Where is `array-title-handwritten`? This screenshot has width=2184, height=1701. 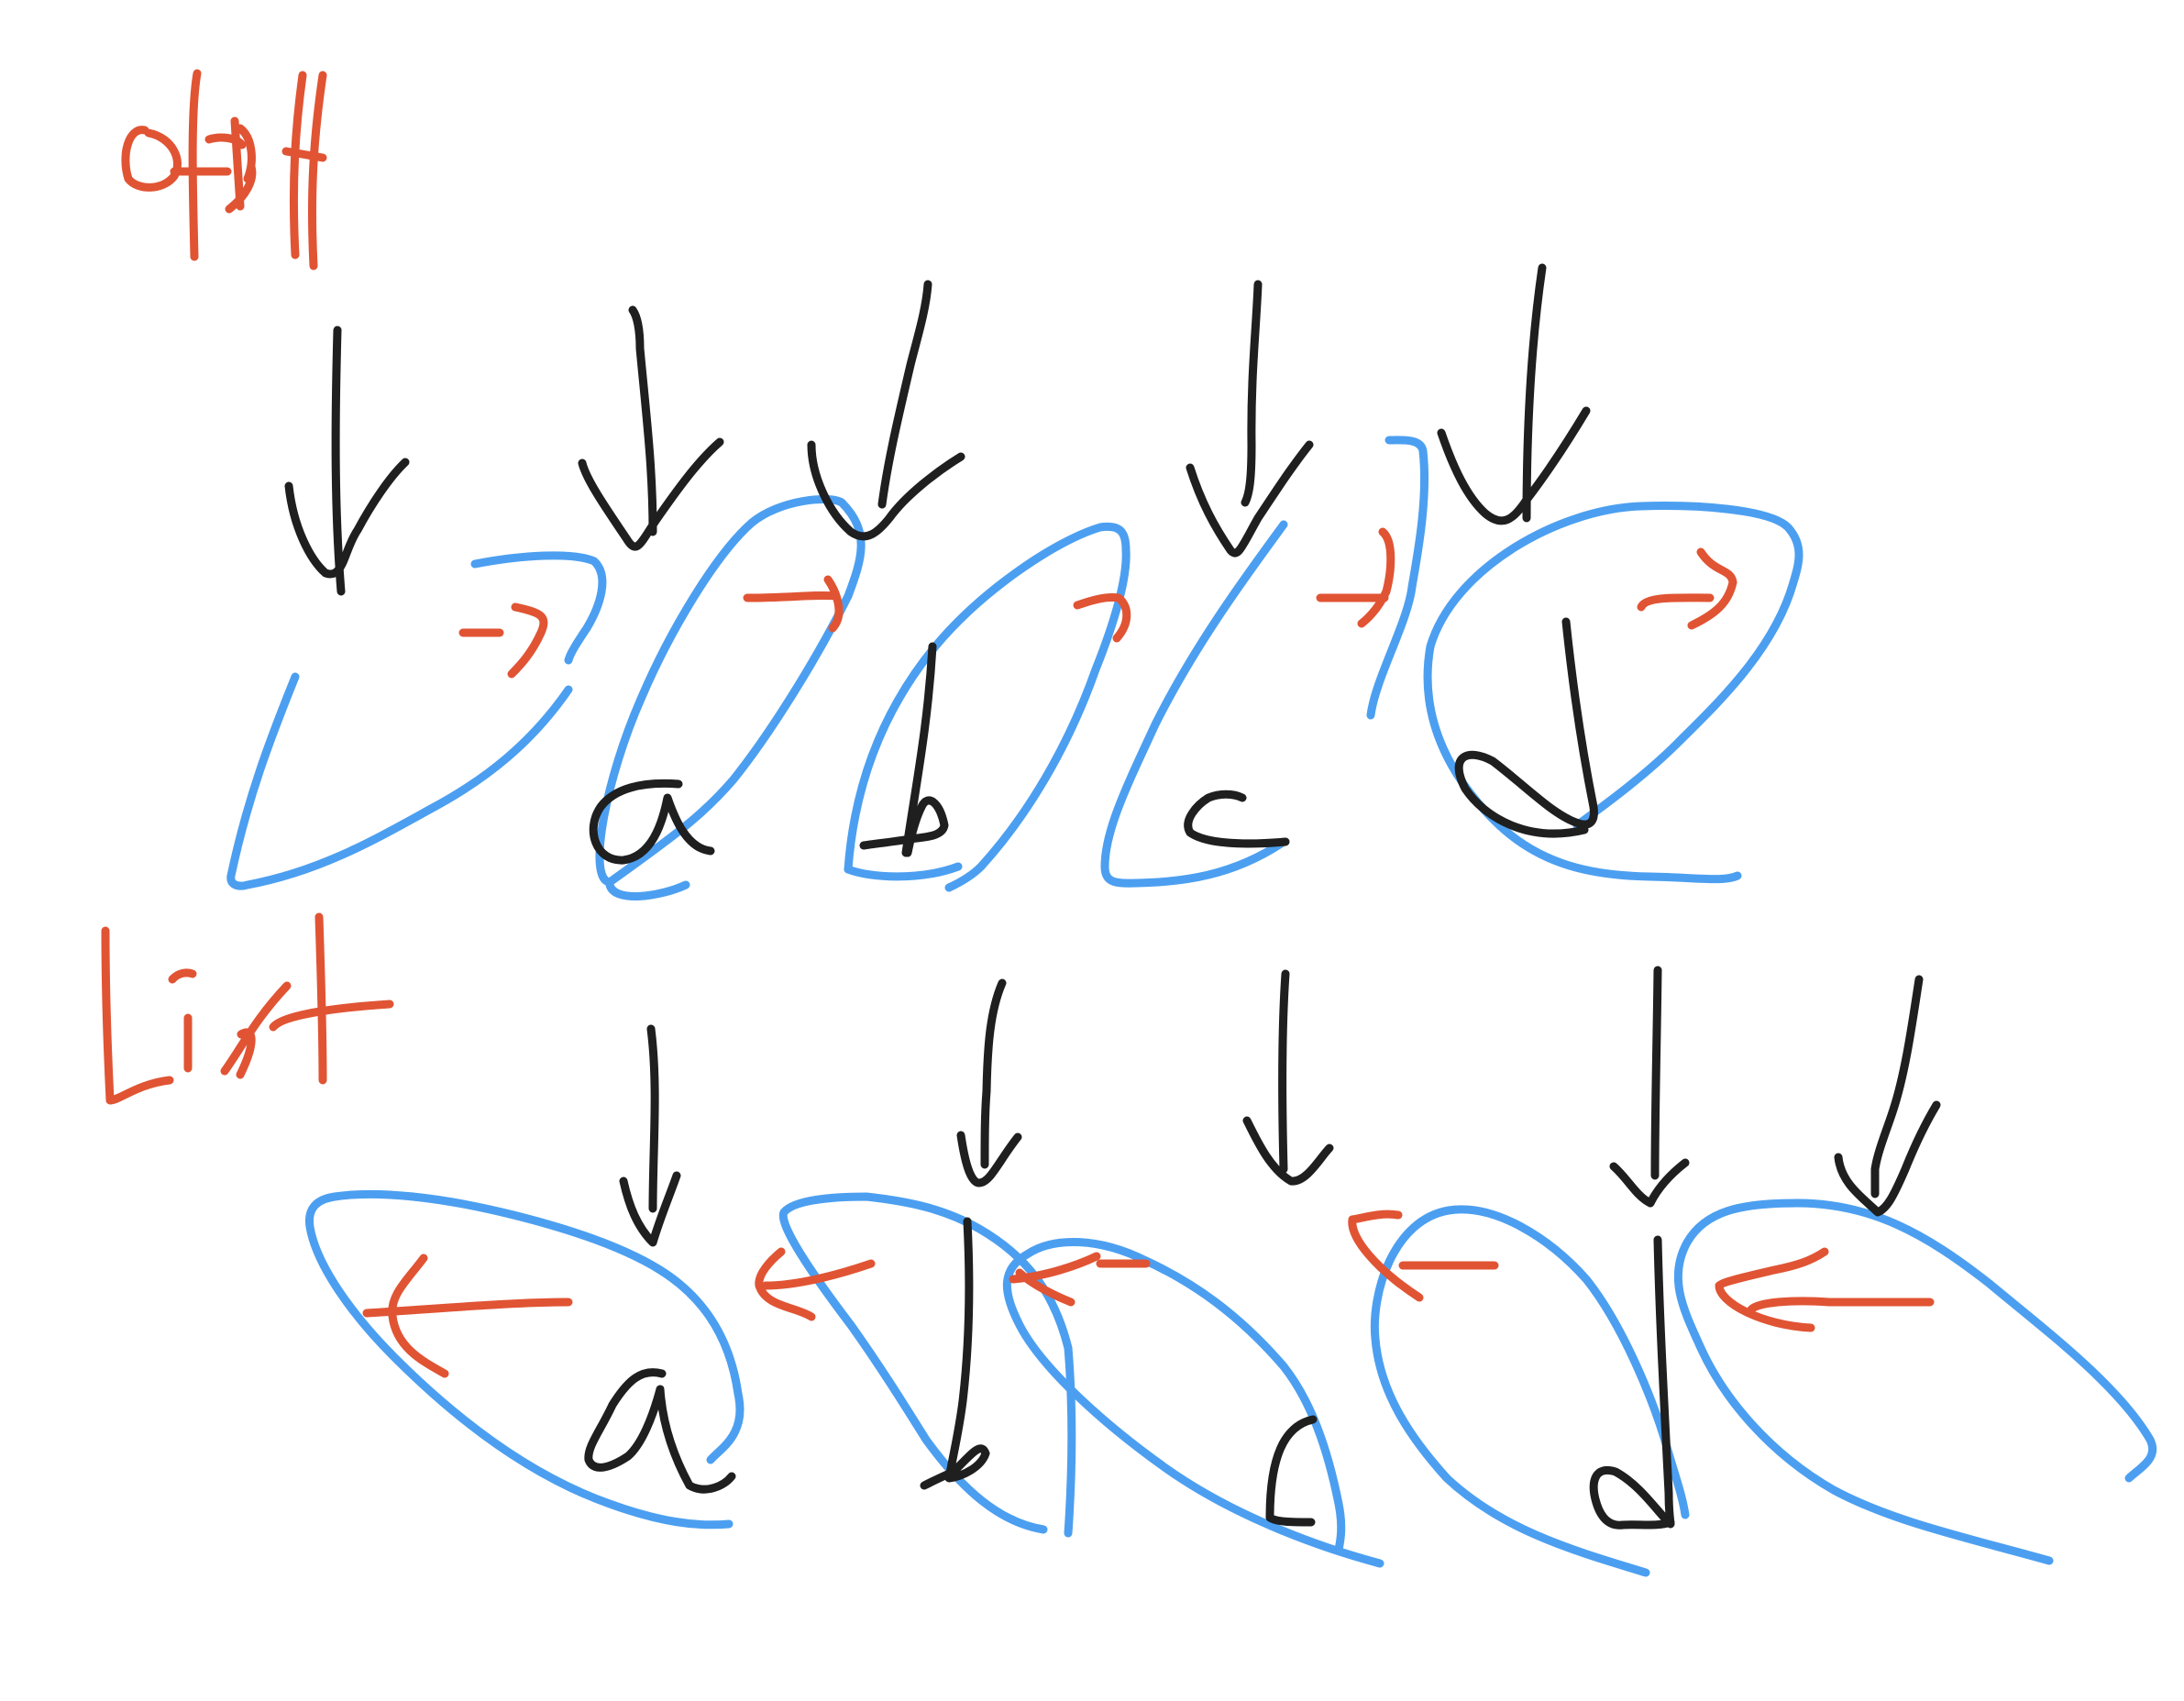
array-title-handwritten is located at coordinates (224, 170).